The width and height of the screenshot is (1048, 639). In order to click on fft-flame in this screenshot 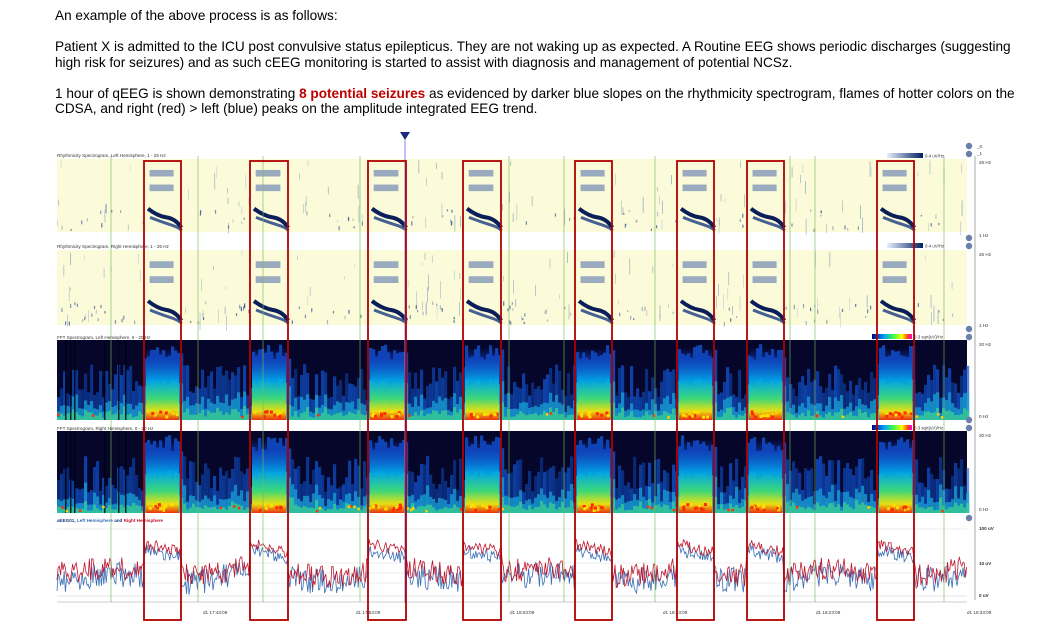, I will do `click(269, 384)`.